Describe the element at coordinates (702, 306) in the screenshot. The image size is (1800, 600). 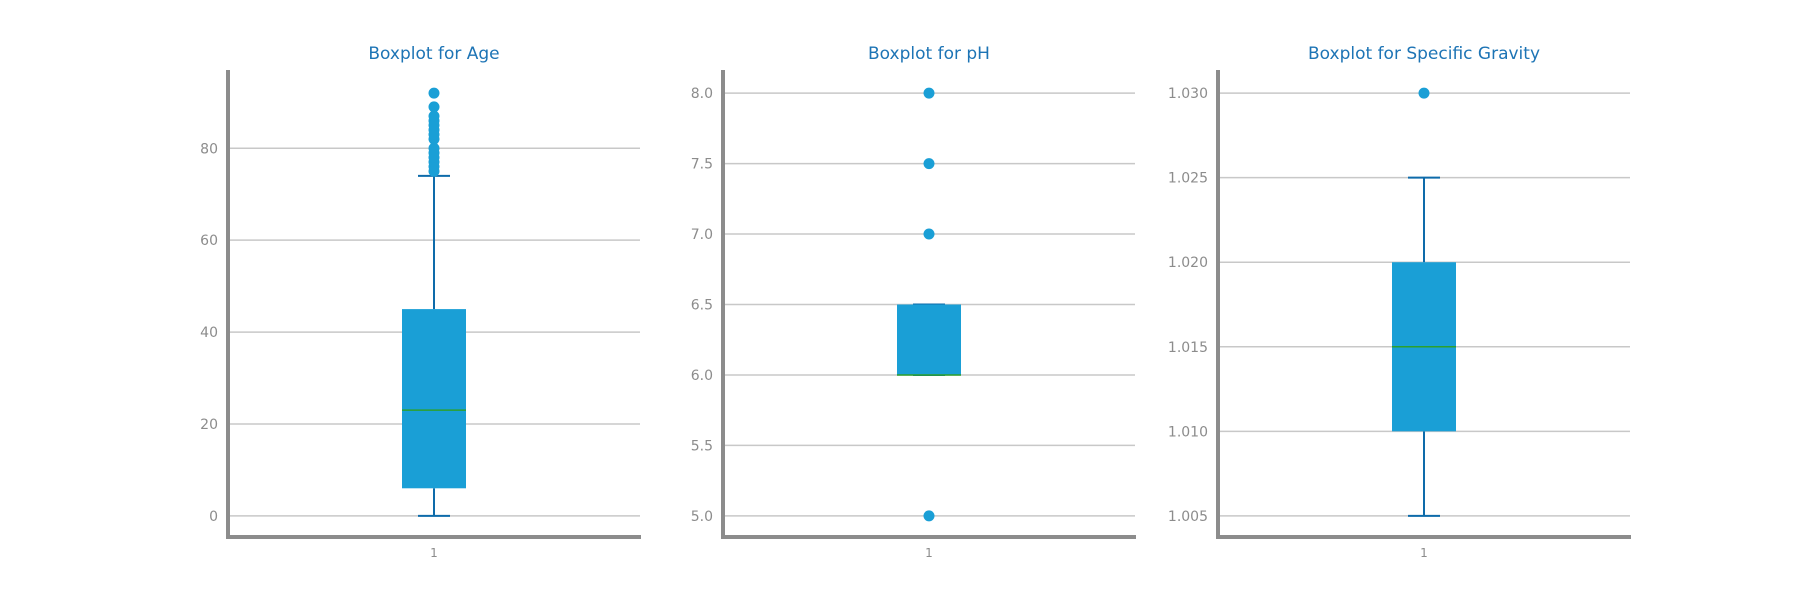
I see `y-tick-label: 6.5` at that location.